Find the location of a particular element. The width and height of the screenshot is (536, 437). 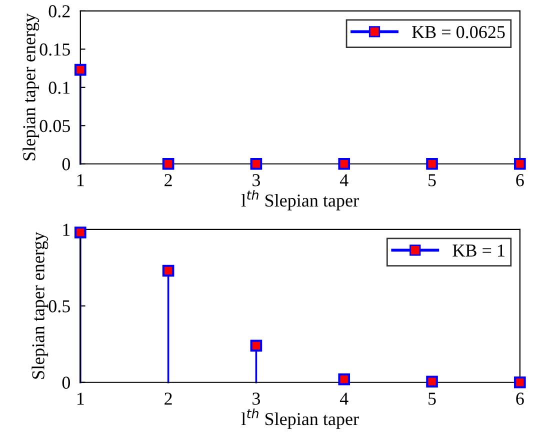

y-tick-label: 0.1 is located at coordinates (59, 88).